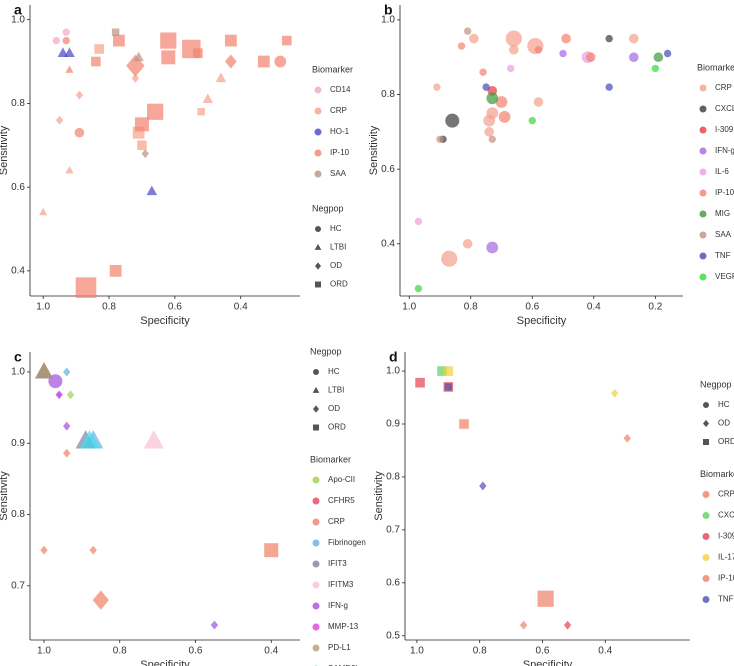 This screenshot has width=734, height=666. Describe the element at coordinates (393, 424) in the screenshot. I see `y-tick-label: 0.9` at that location.